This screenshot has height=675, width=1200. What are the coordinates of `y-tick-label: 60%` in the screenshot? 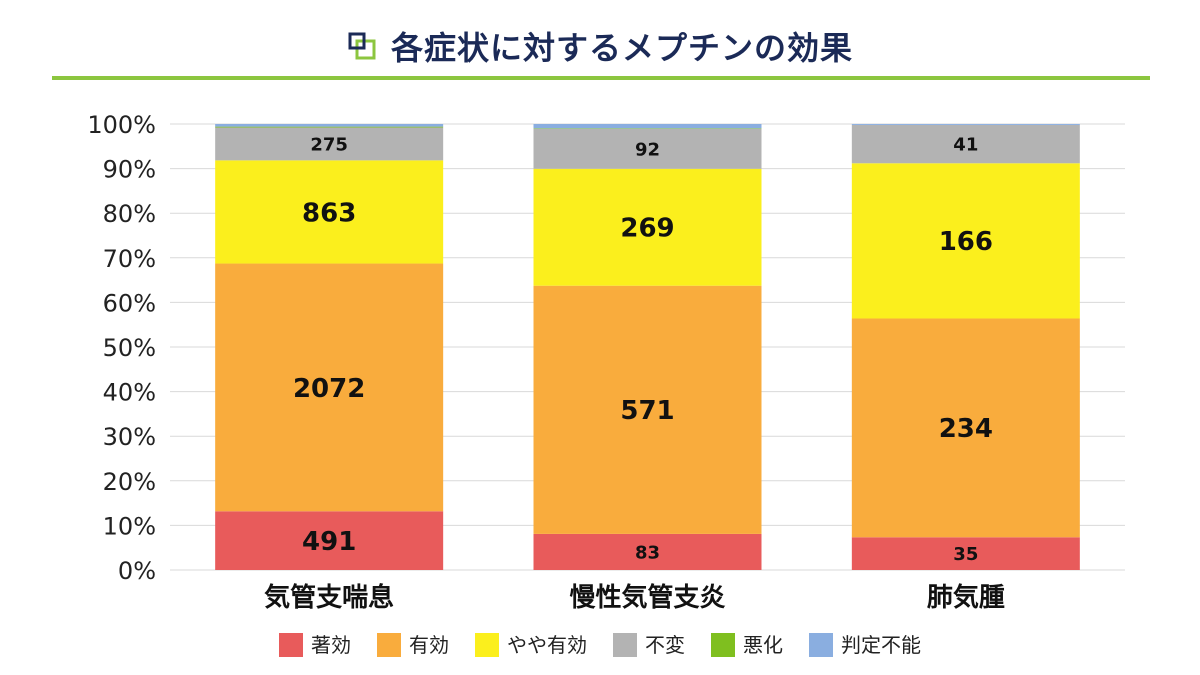 It's located at (129, 303).